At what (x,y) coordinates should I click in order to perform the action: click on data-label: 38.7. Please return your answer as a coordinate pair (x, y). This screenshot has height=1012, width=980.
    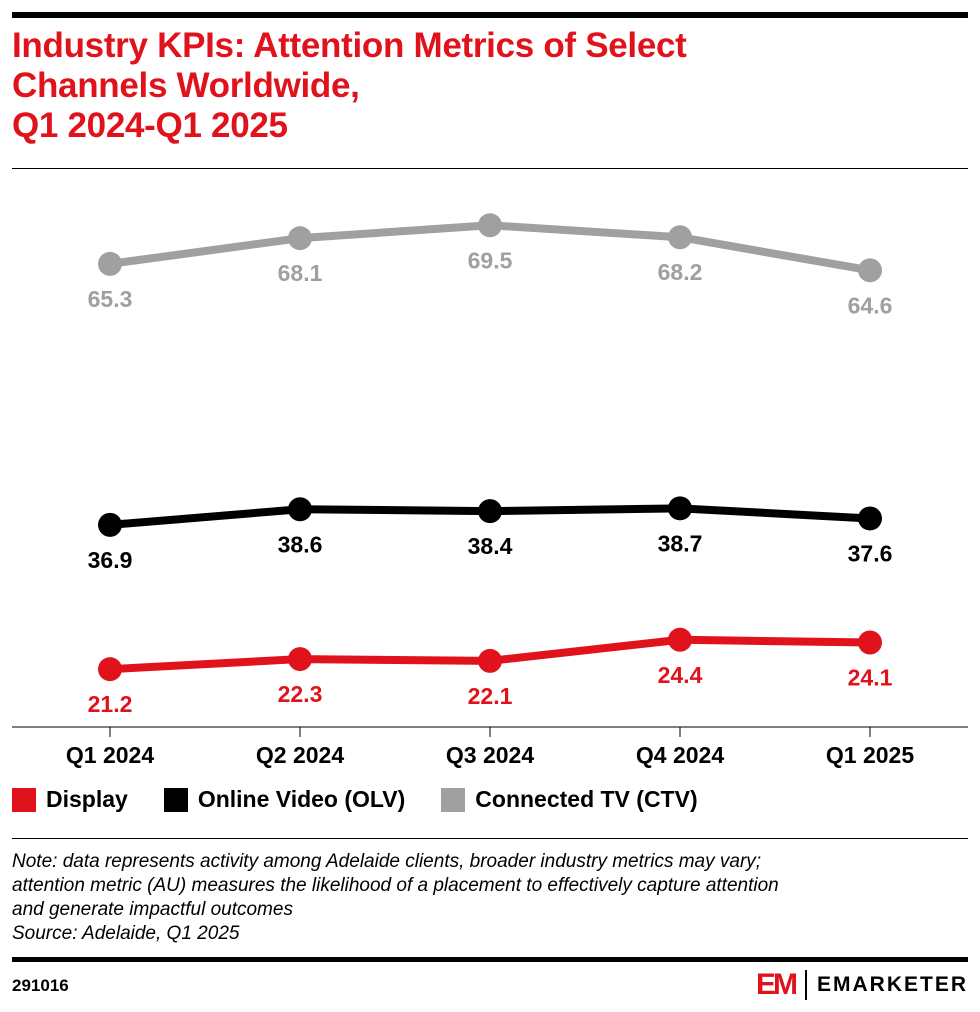
    Looking at the image, I should click on (680, 543).